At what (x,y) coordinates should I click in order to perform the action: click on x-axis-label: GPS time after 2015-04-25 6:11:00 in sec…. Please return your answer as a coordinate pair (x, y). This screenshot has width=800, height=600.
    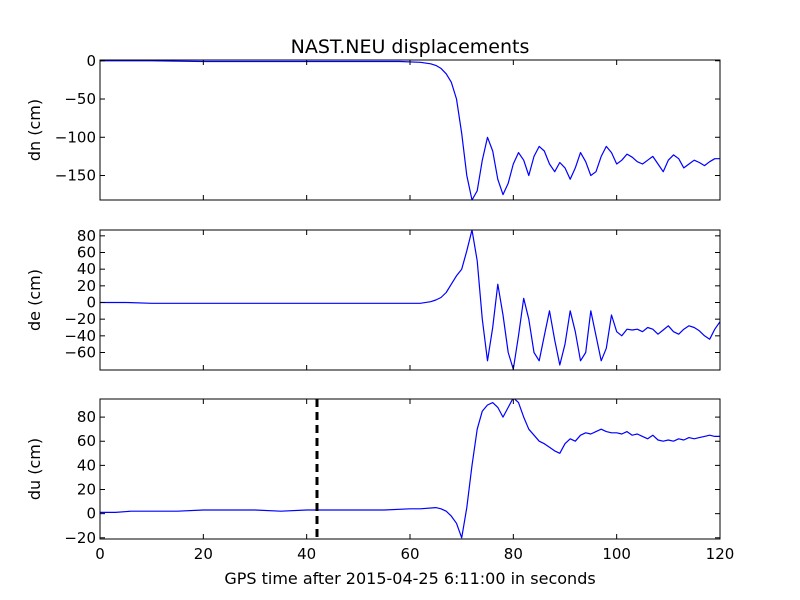
    Looking at the image, I should click on (409, 578).